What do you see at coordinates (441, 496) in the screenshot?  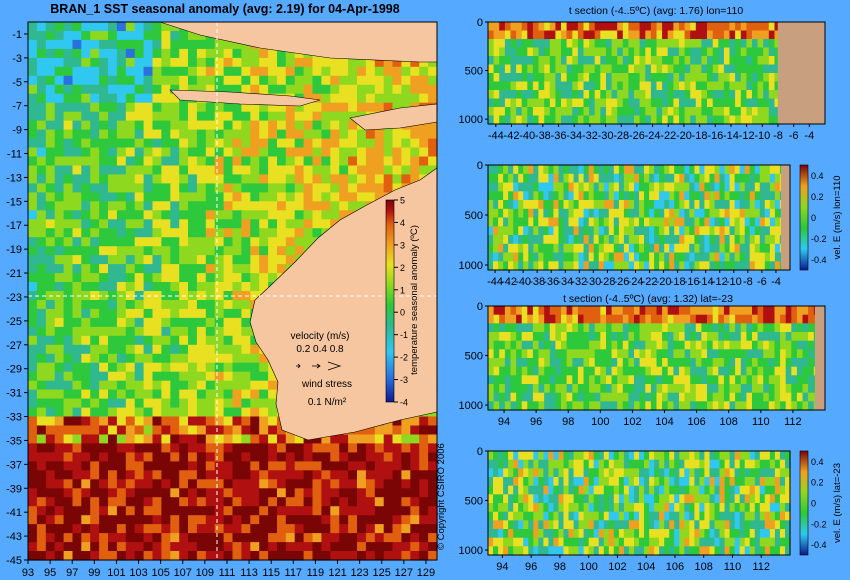 I see `copyright: © Copyright CSIRO 2006` at bounding box center [441, 496].